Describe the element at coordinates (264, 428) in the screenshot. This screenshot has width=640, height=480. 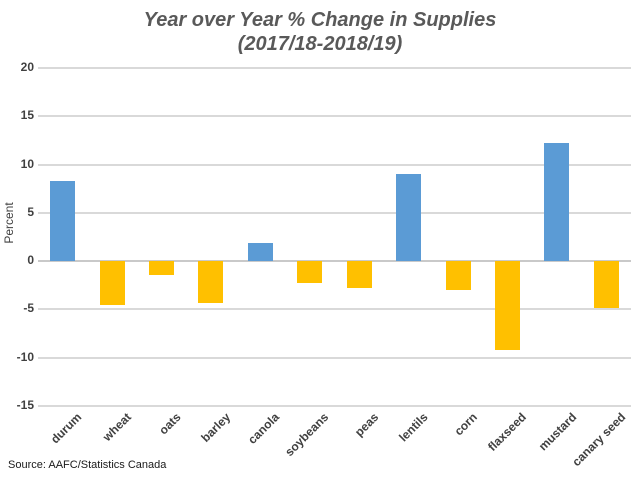
I see `x-axis-label-canola: canola` at that location.